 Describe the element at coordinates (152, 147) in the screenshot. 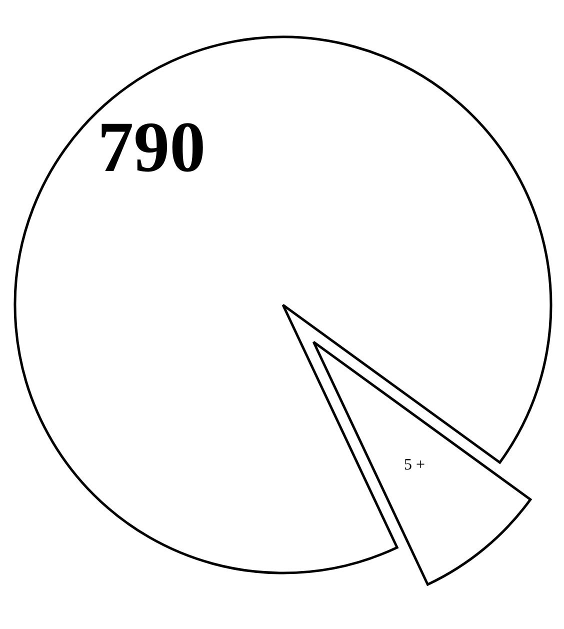

I see `slice-label: 790` at that location.